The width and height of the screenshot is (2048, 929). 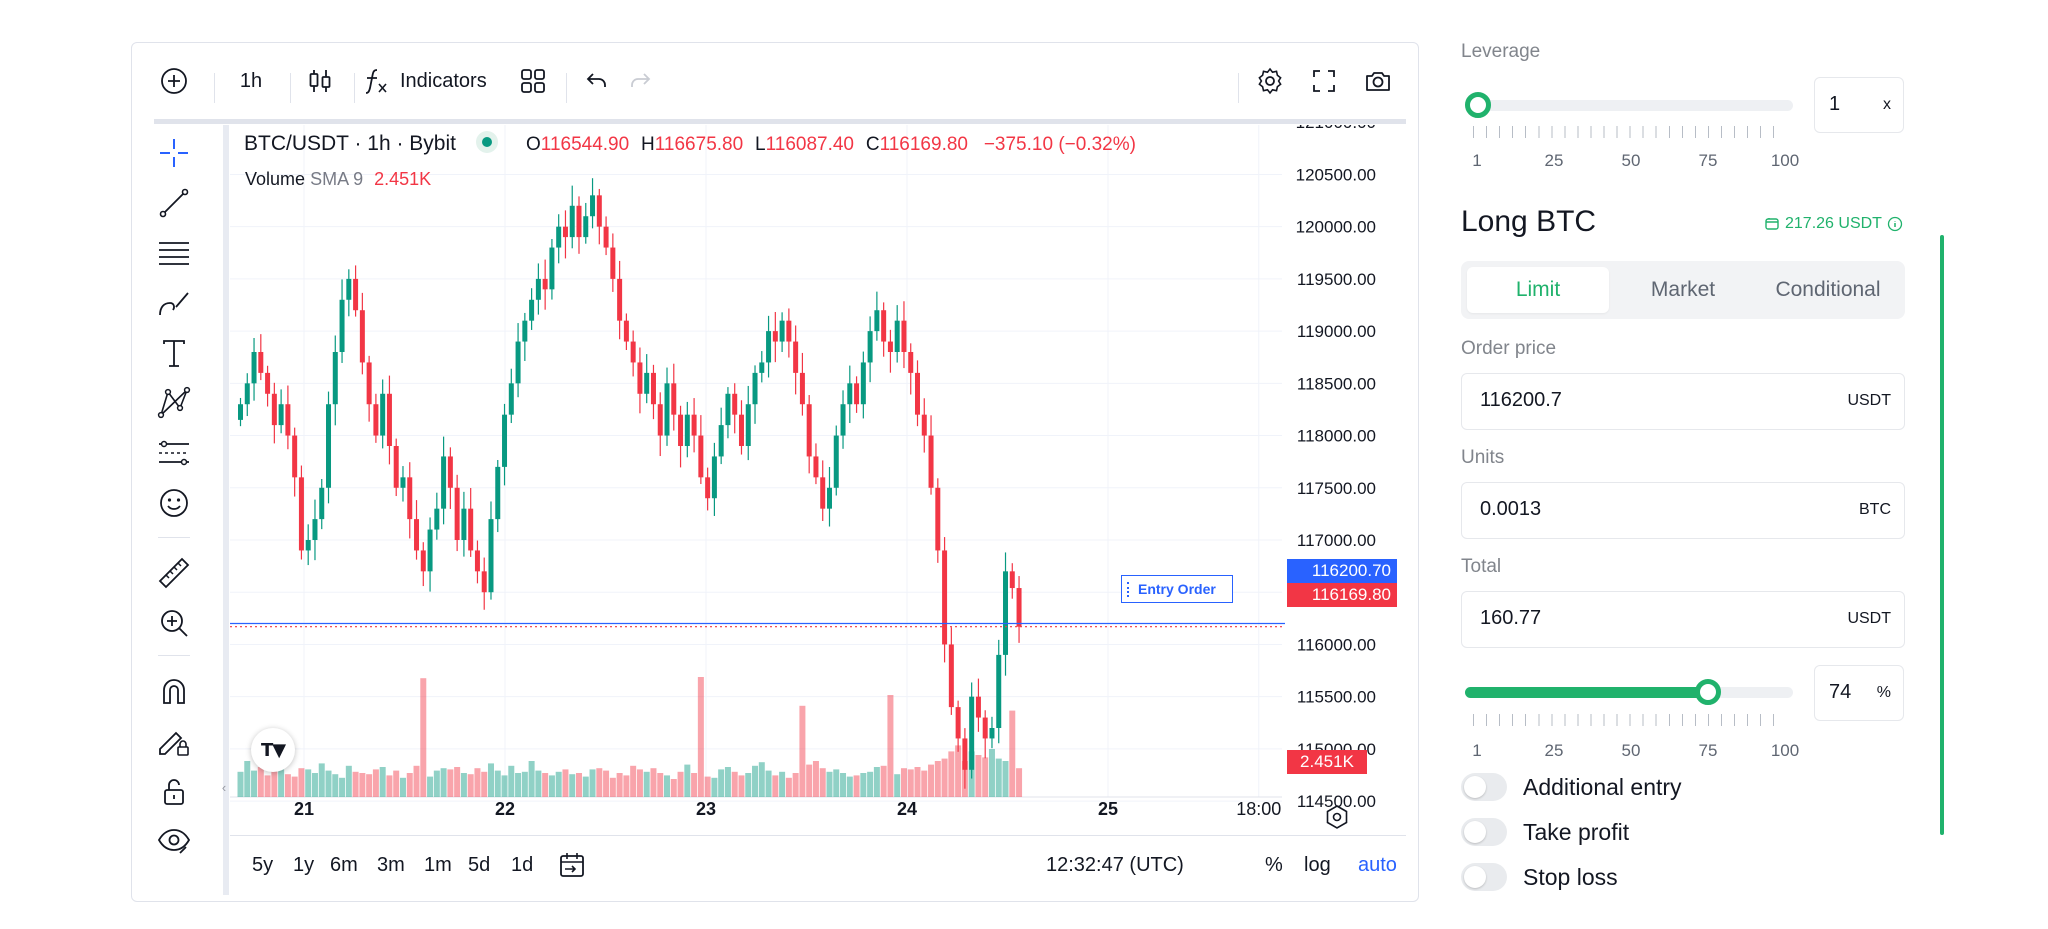 What do you see at coordinates (640, 81) in the screenshot?
I see `redo-button` at bounding box center [640, 81].